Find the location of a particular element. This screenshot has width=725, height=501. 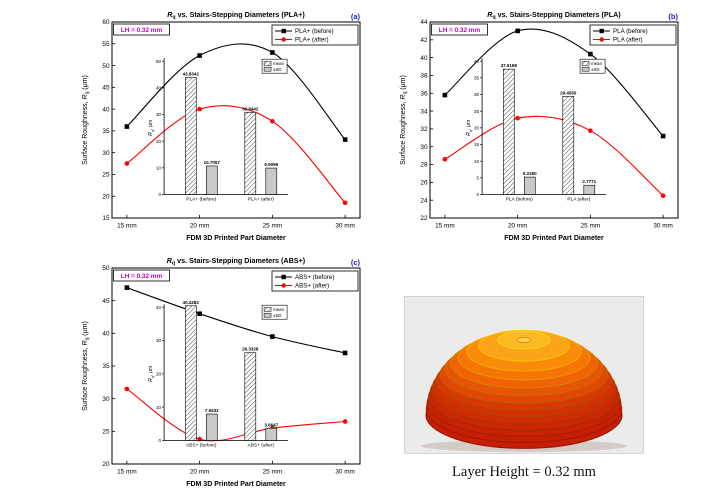

svg-text: 38 is located at coordinates (424, 76).